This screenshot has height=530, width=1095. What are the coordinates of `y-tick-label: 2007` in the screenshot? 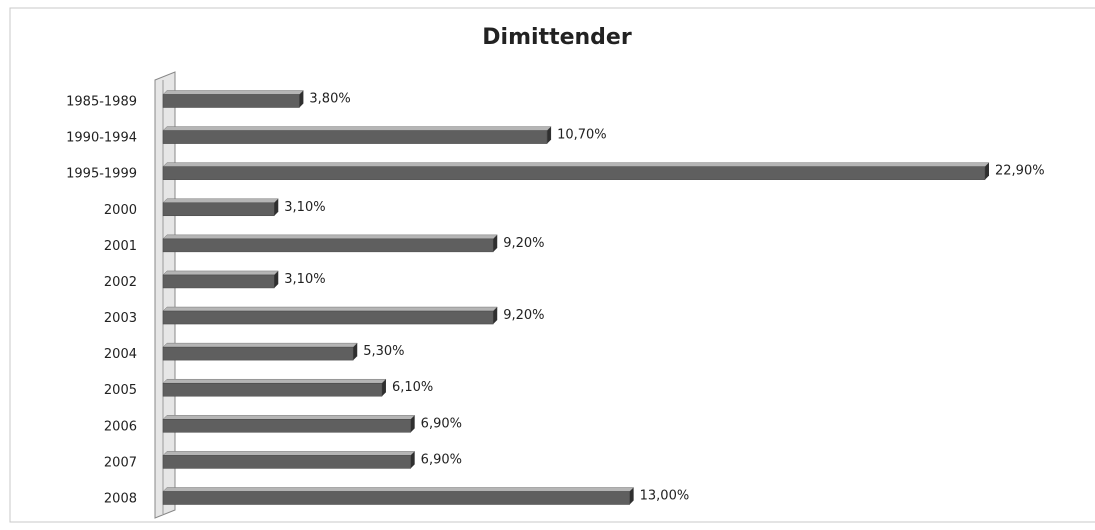 It's located at (120, 462).